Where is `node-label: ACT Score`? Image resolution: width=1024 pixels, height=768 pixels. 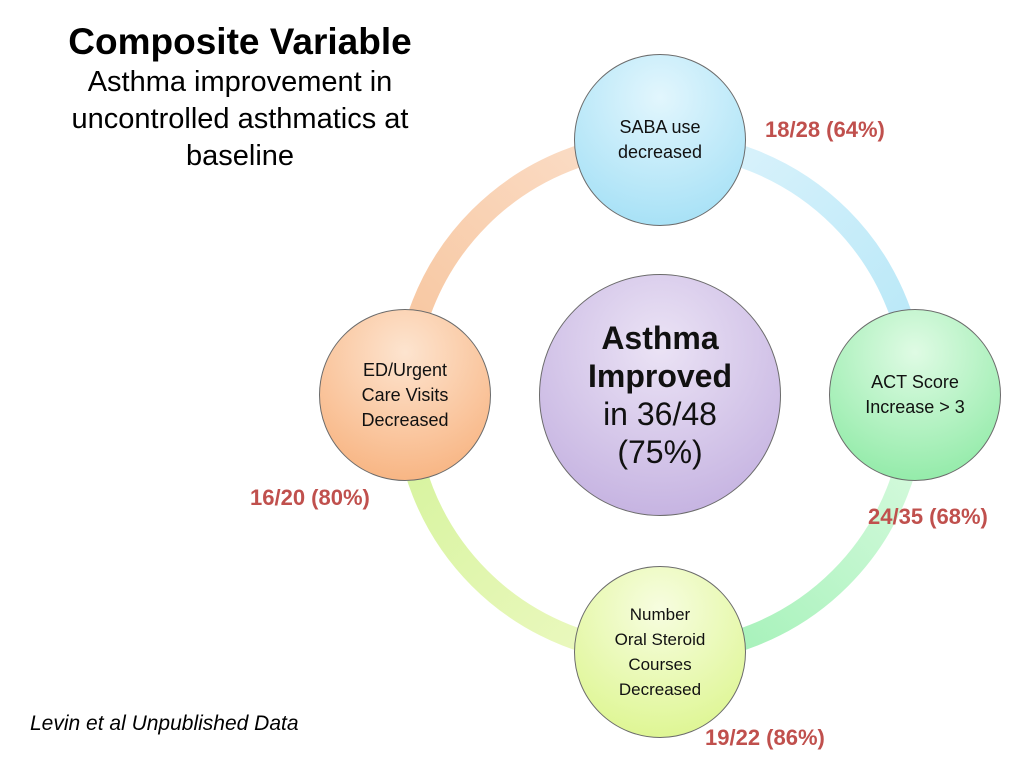 node-label: ACT Score is located at coordinates (915, 382).